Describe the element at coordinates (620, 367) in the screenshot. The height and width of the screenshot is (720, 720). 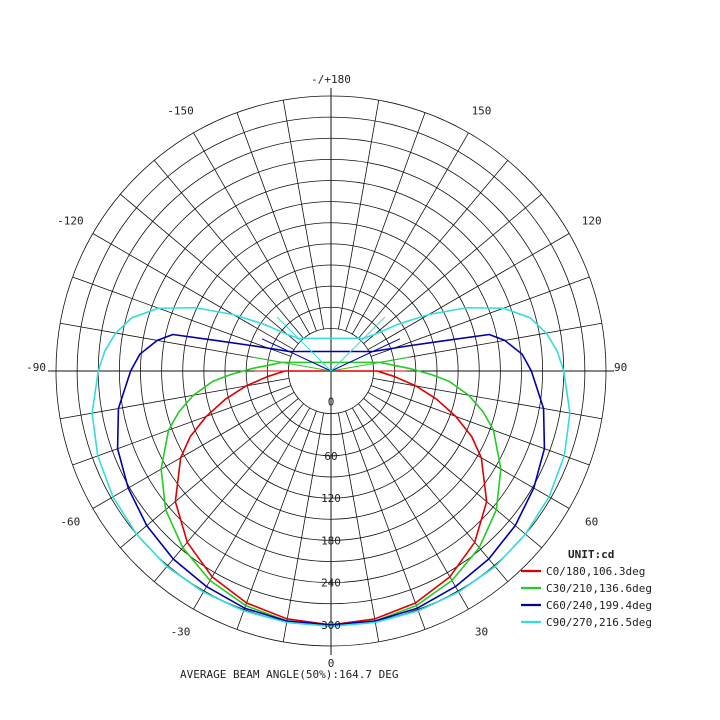
I see `angle-label: 90` at that location.